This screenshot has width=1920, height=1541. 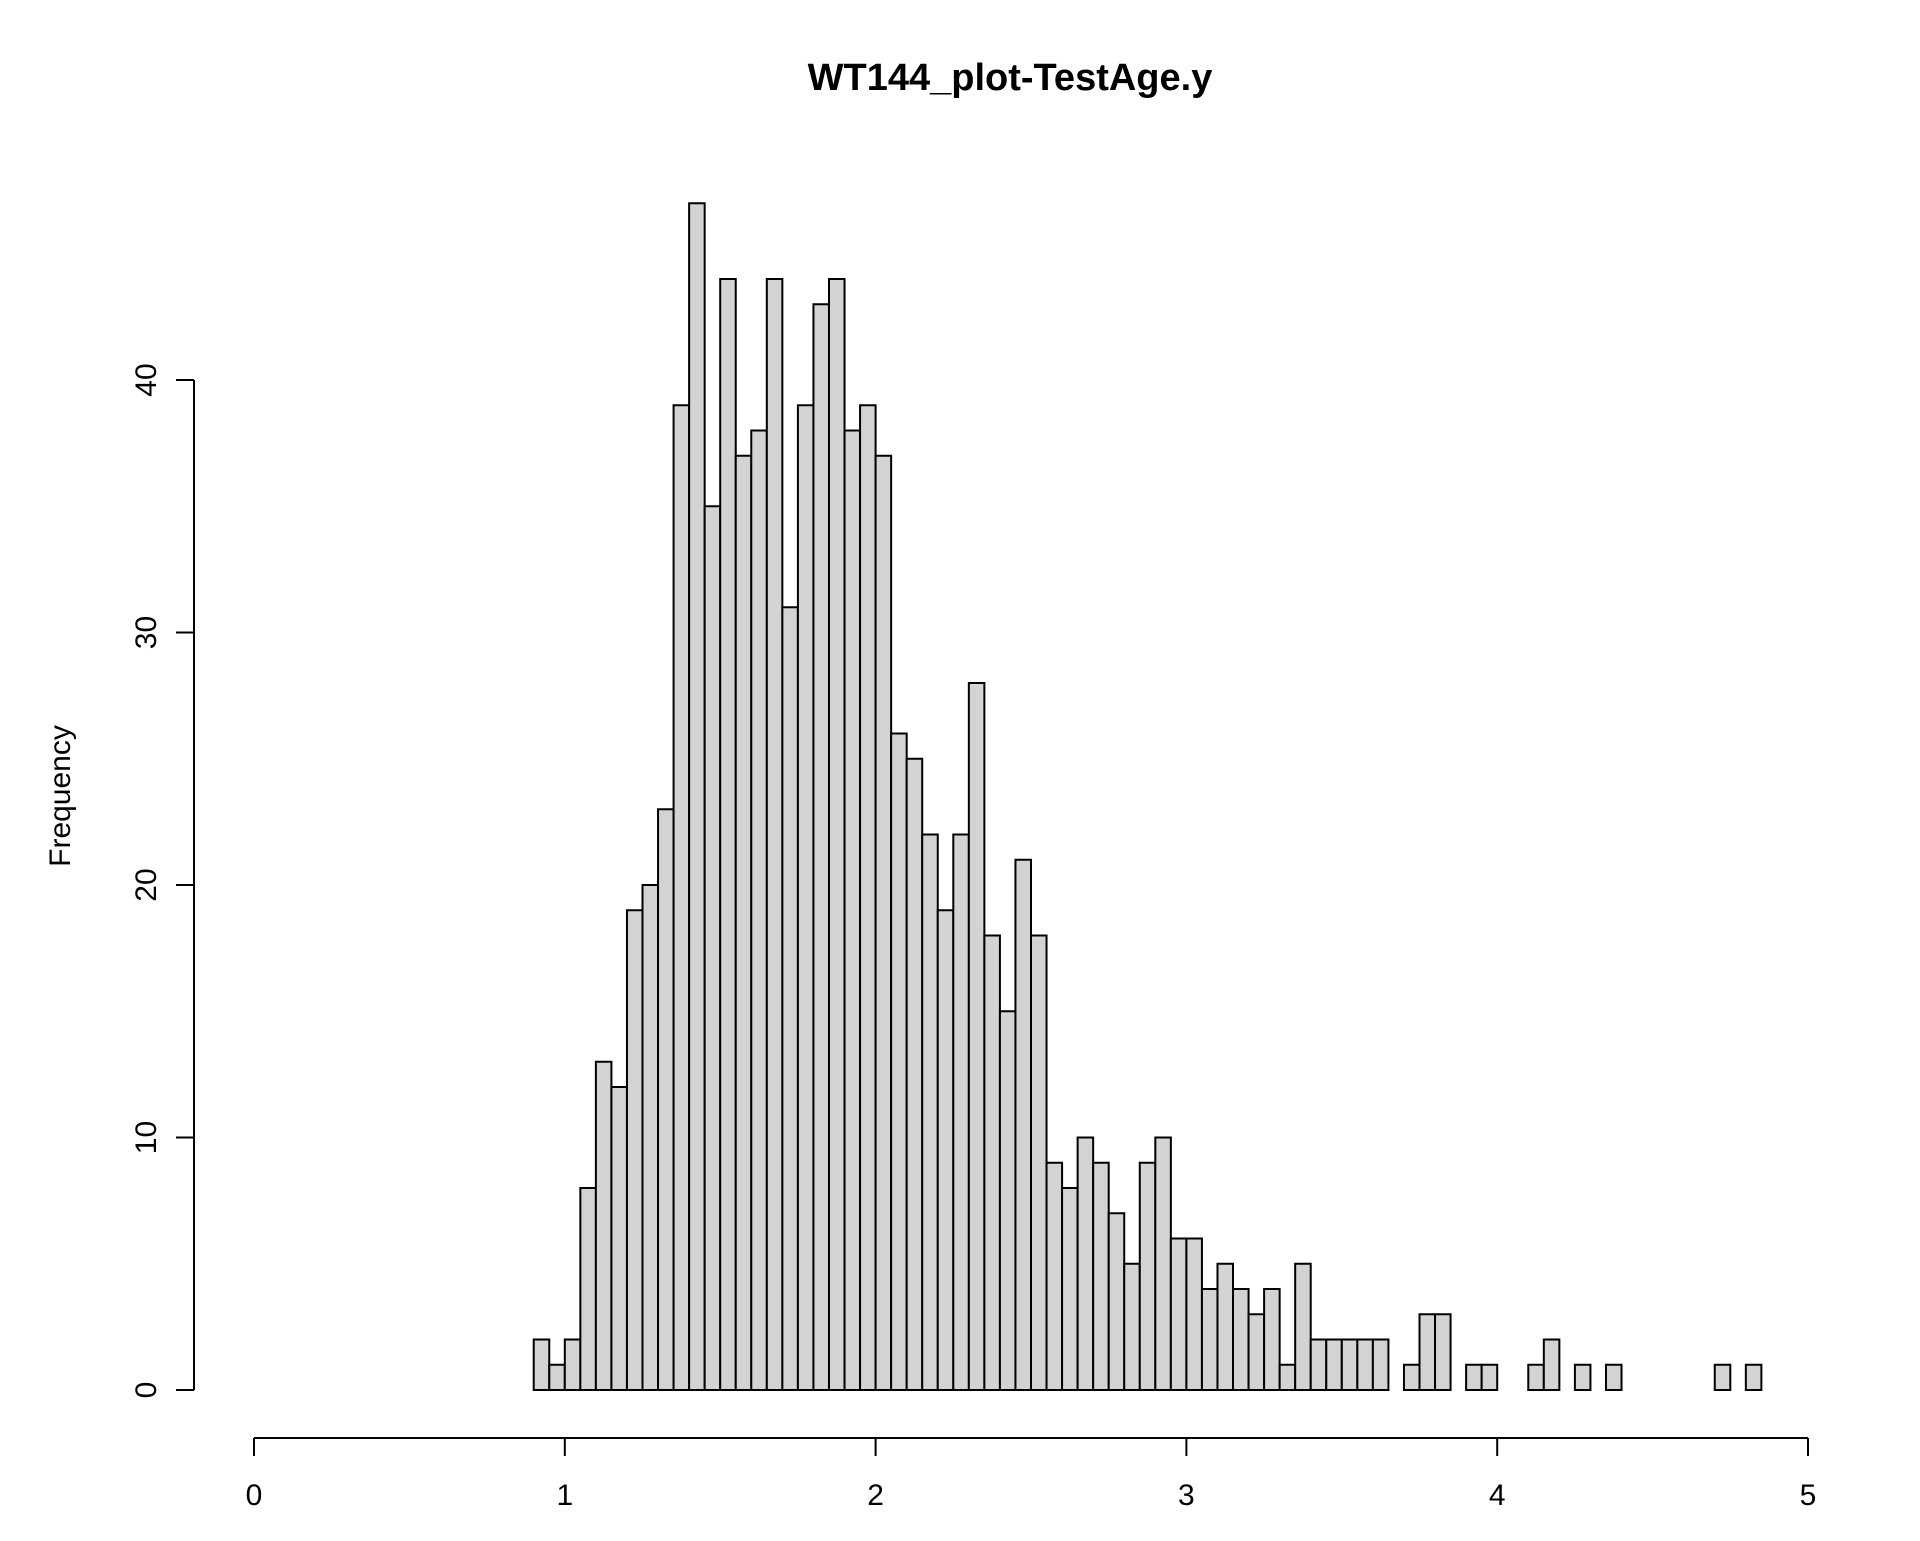 What do you see at coordinates (1497, 1495) in the screenshot?
I see `x-tick-label: 4` at bounding box center [1497, 1495].